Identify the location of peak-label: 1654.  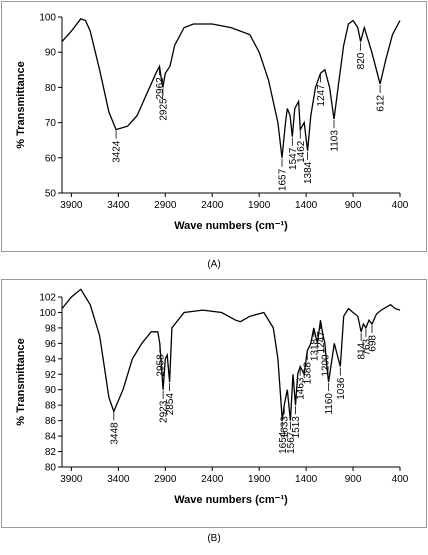
(283, 442).